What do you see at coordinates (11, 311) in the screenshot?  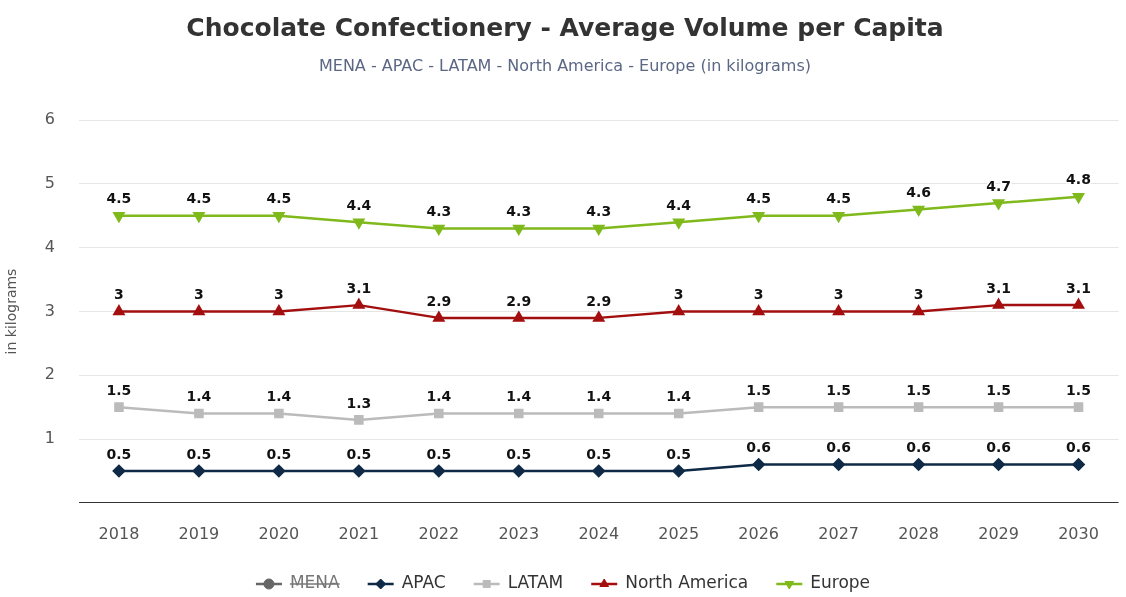 I see `y-axis-title: in kilograms` at bounding box center [11, 311].